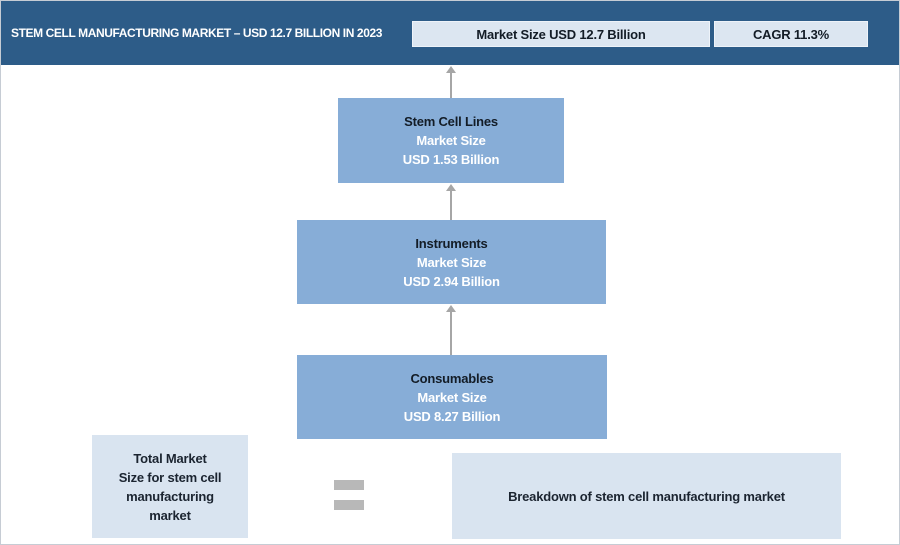 The width and height of the screenshot is (900, 545). I want to click on segment-name: Stem Cell Lines, so click(451, 121).